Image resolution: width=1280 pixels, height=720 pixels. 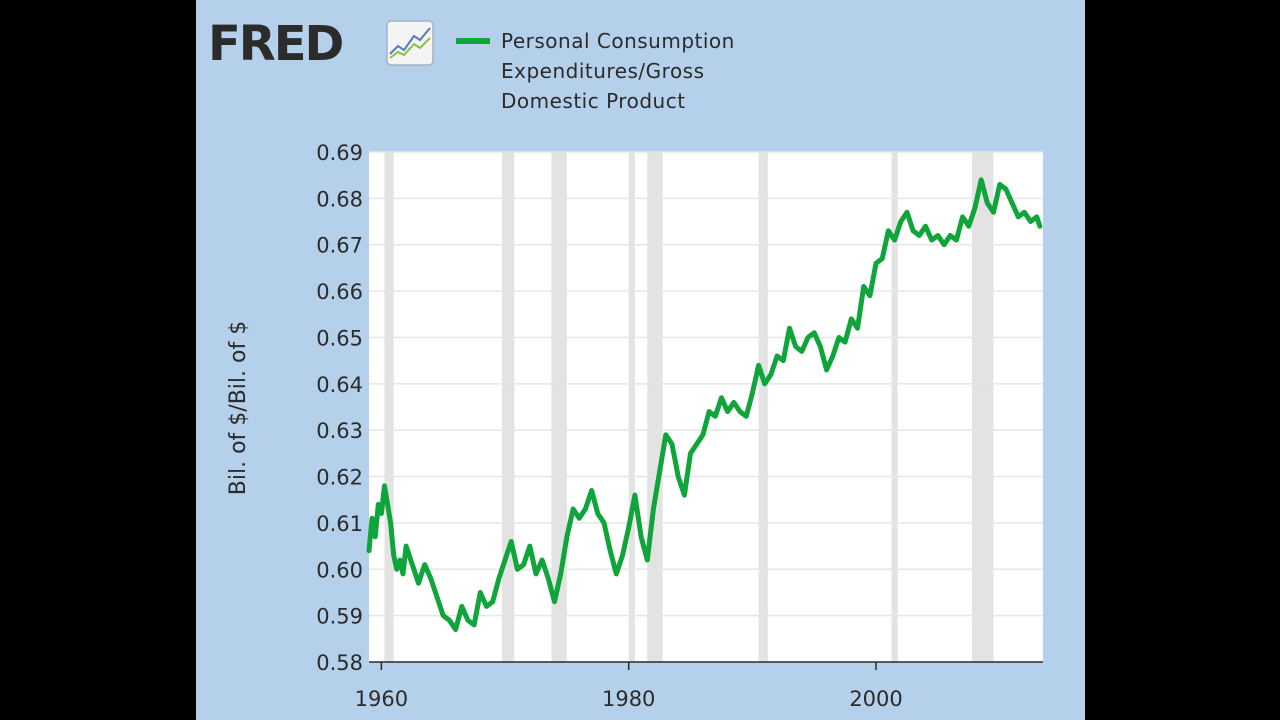 What do you see at coordinates (339, 617) in the screenshot?
I see `y-tick-label: 0.59` at bounding box center [339, 617].